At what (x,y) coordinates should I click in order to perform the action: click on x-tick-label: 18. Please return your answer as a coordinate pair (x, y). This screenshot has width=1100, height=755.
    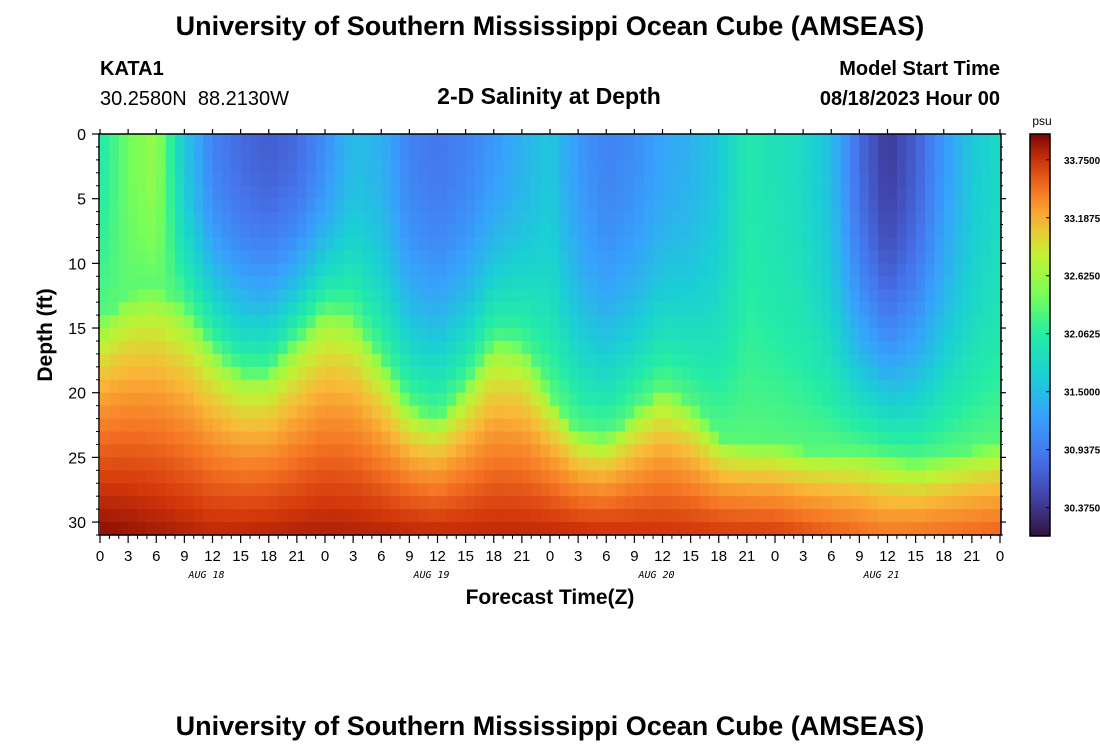
    Looking at the image, I should click on (493, 556).